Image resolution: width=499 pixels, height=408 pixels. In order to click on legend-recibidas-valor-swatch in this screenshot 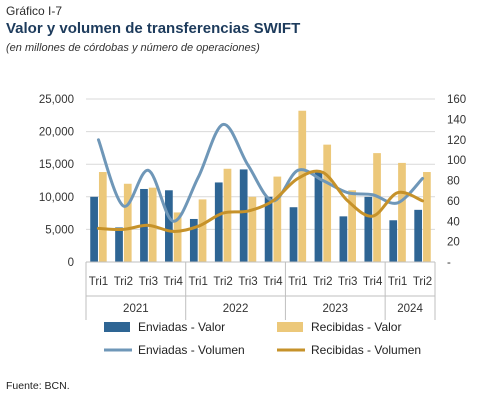, I will do `click(290, 327)`.